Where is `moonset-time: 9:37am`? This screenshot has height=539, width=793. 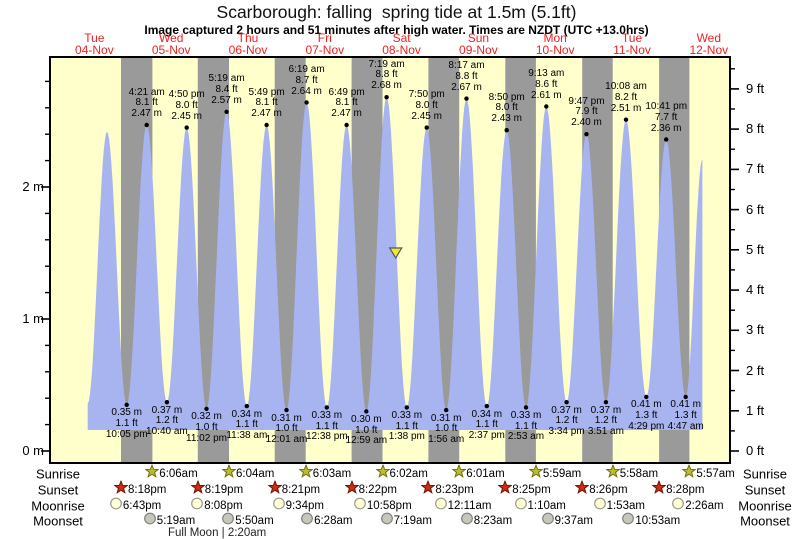
moonset-time: 9:37am is located at coordinates (573, 521).